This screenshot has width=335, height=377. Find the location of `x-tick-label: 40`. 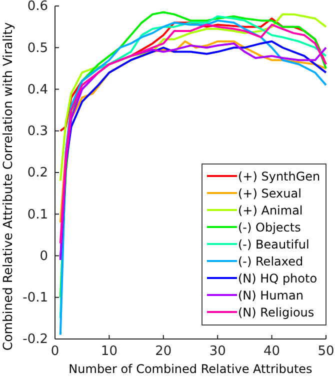

x-tick-label: 40 is located at coordinates (272, 352).